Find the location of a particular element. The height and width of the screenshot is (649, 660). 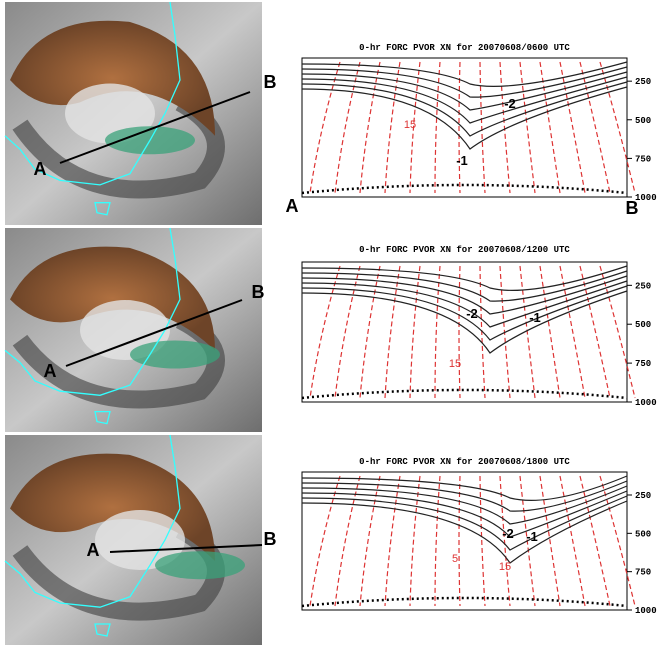

end-a: A is located at coordinates (292, 206).